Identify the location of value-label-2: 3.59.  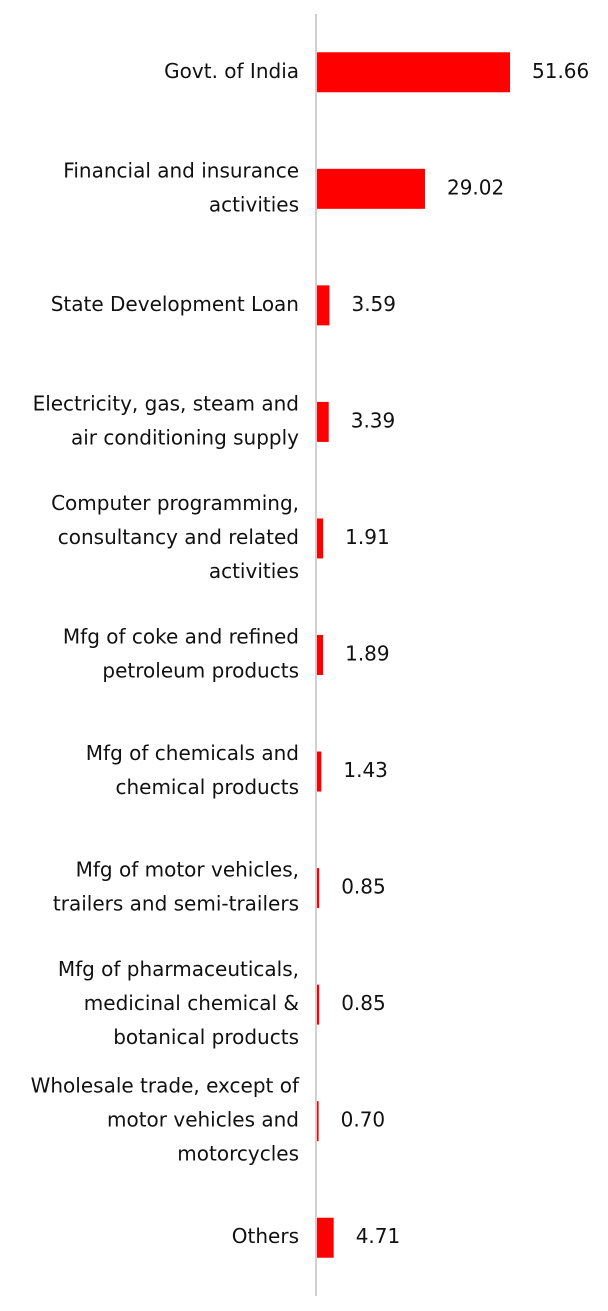
(373, 304).